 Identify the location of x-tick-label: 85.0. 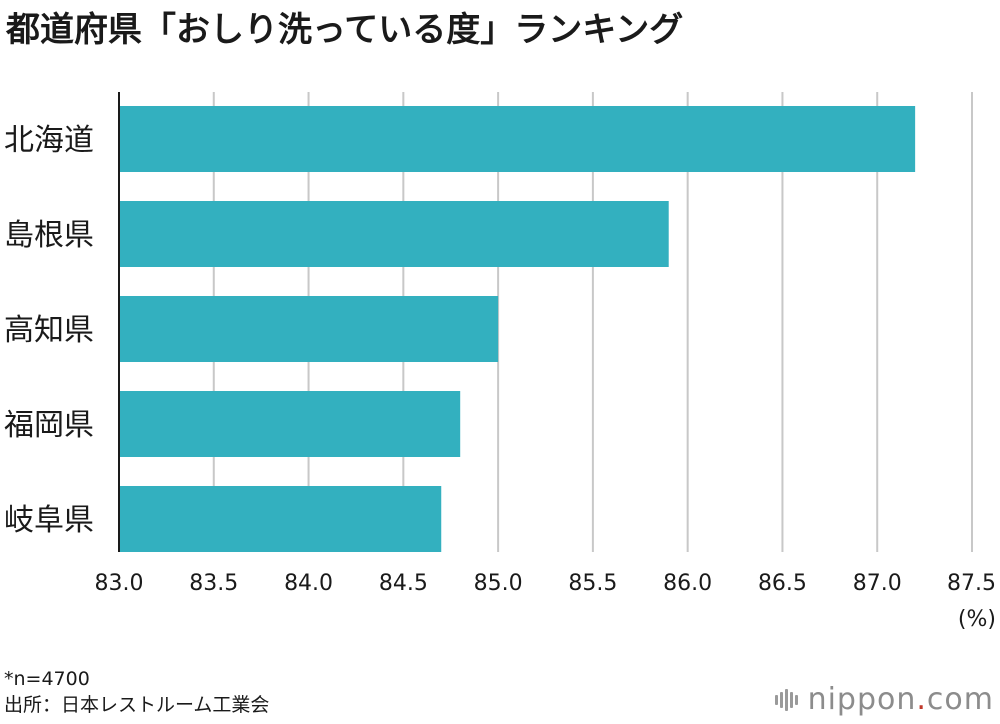
(498, 583).